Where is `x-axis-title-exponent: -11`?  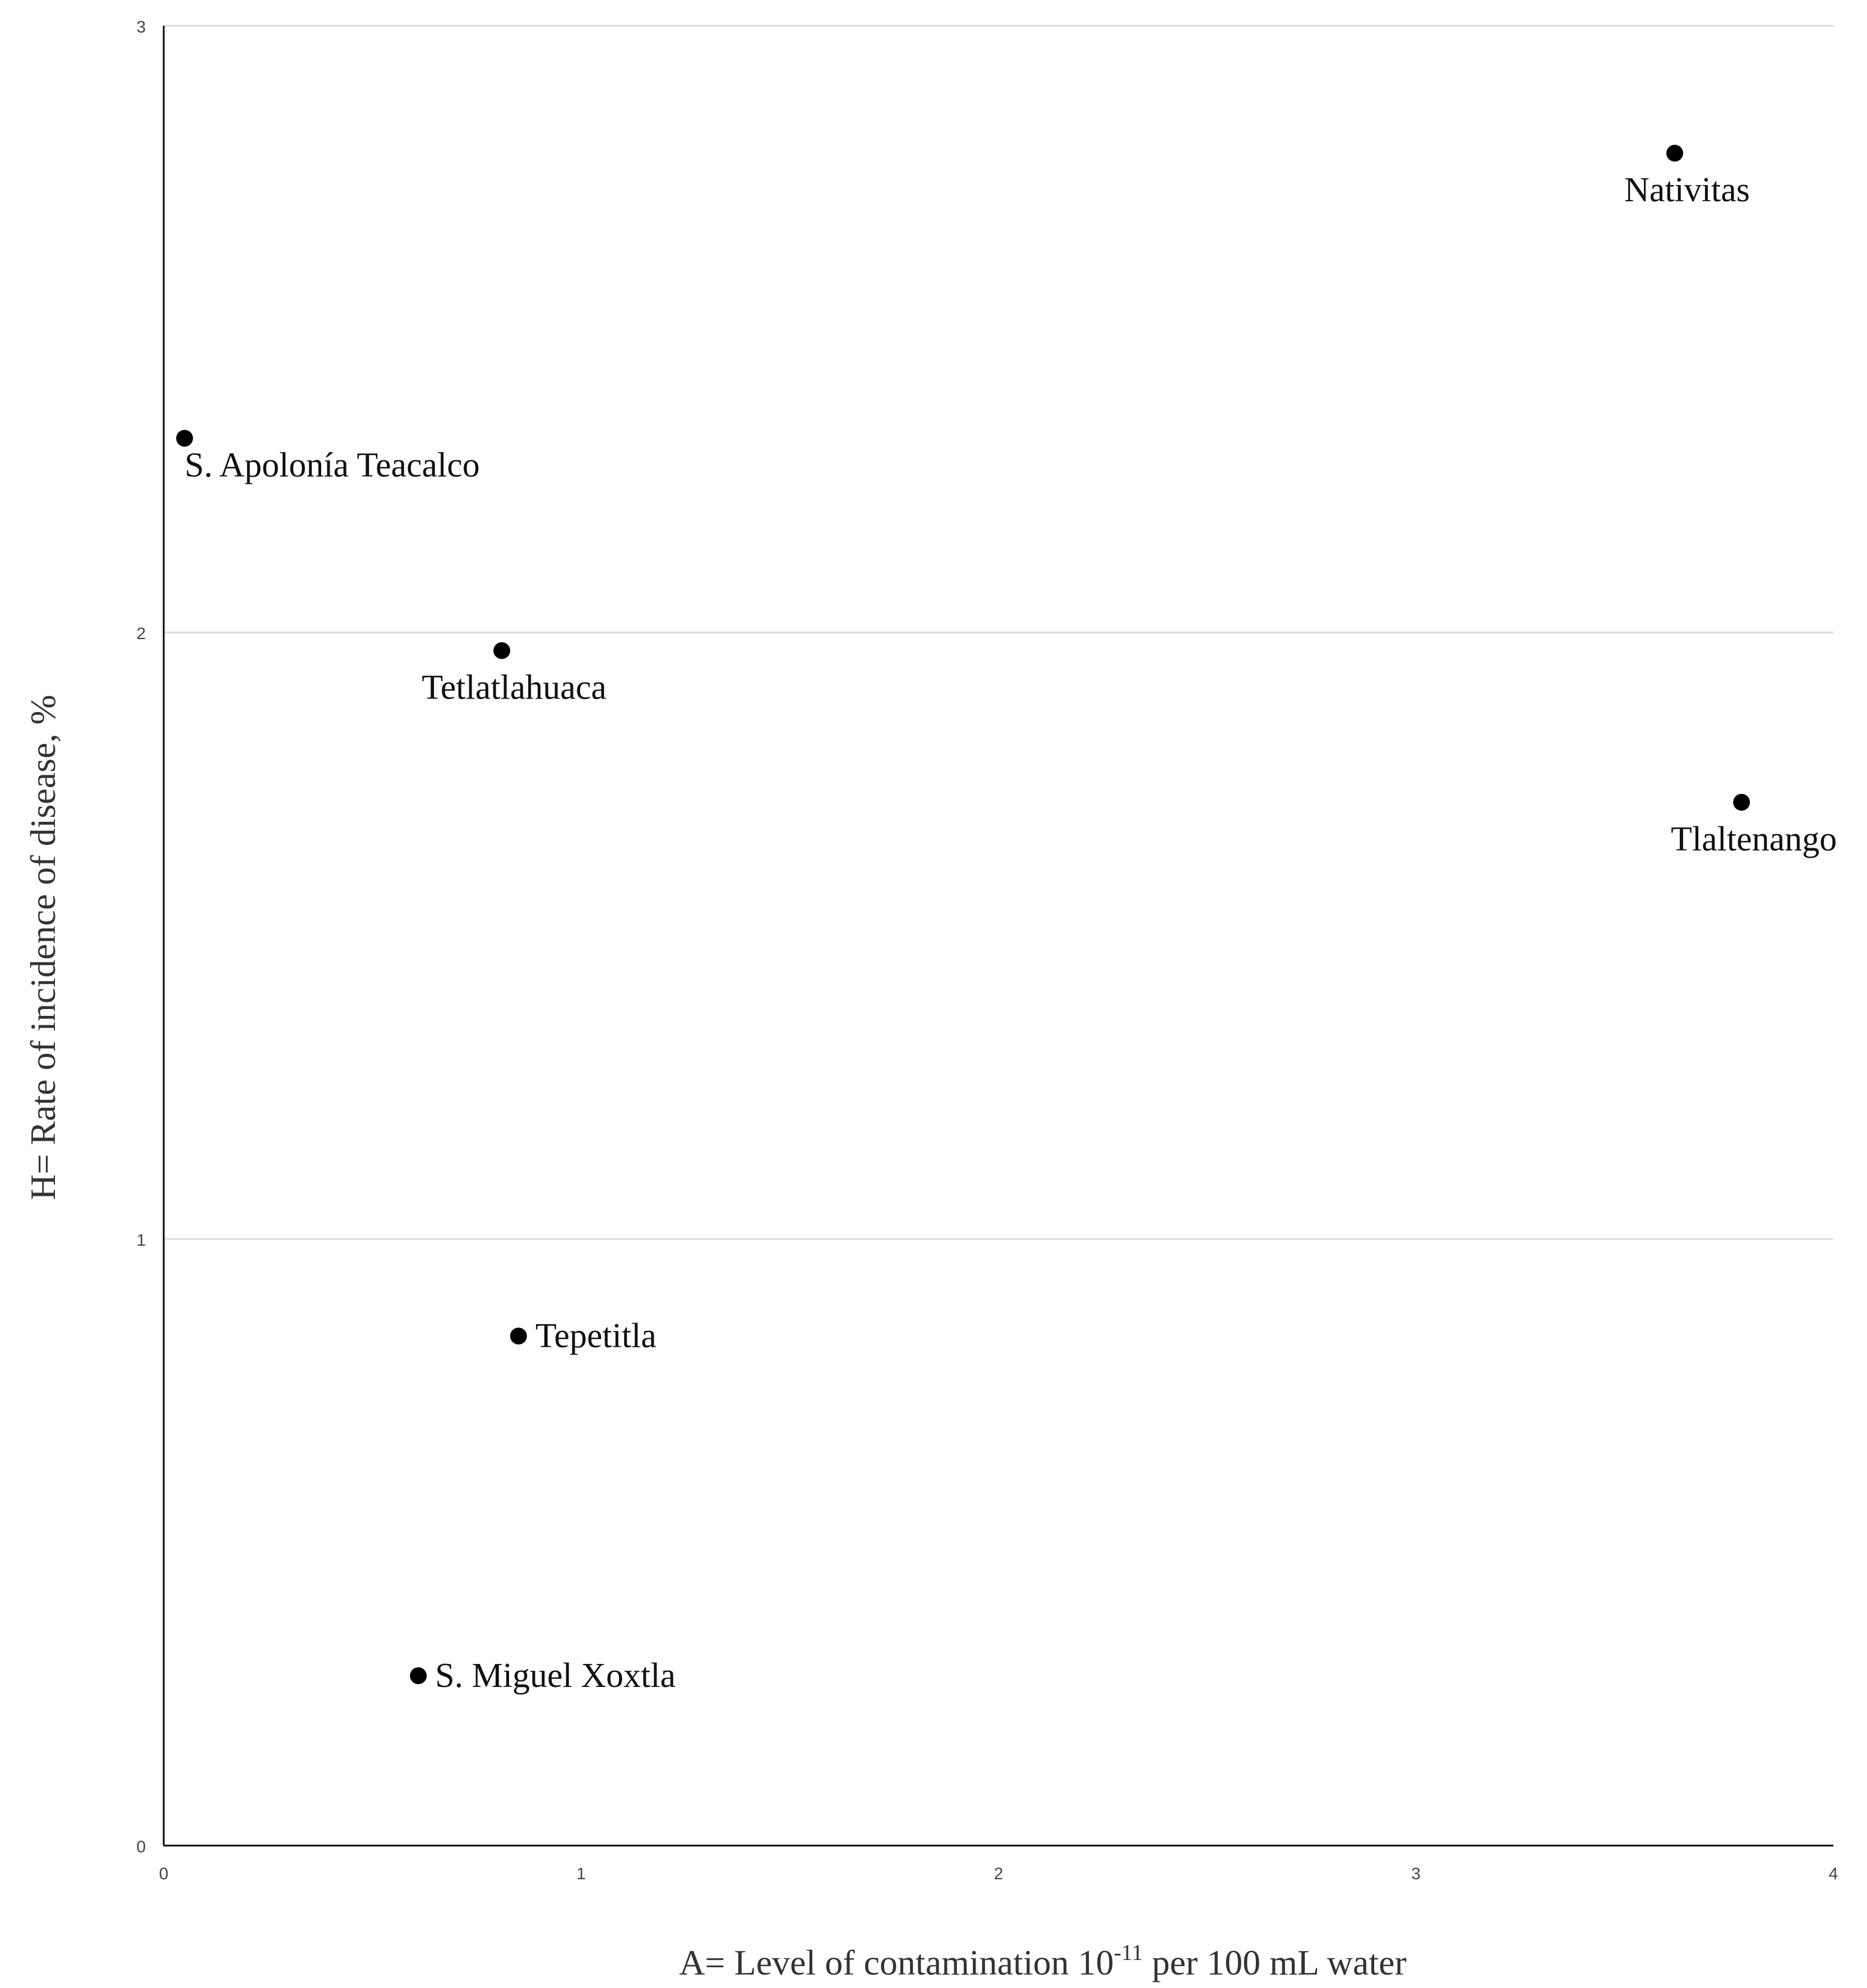 x-axis-title-exponent: -11 is located at coordinates (1128, 1953).